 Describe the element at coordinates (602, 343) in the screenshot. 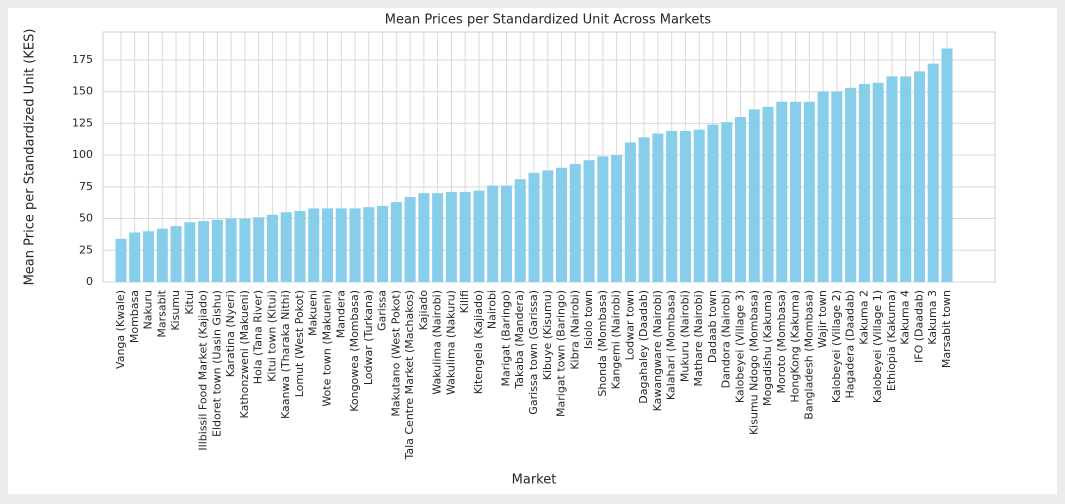

I see `x-tick-label: Shonda (Mombasa)` at that location.